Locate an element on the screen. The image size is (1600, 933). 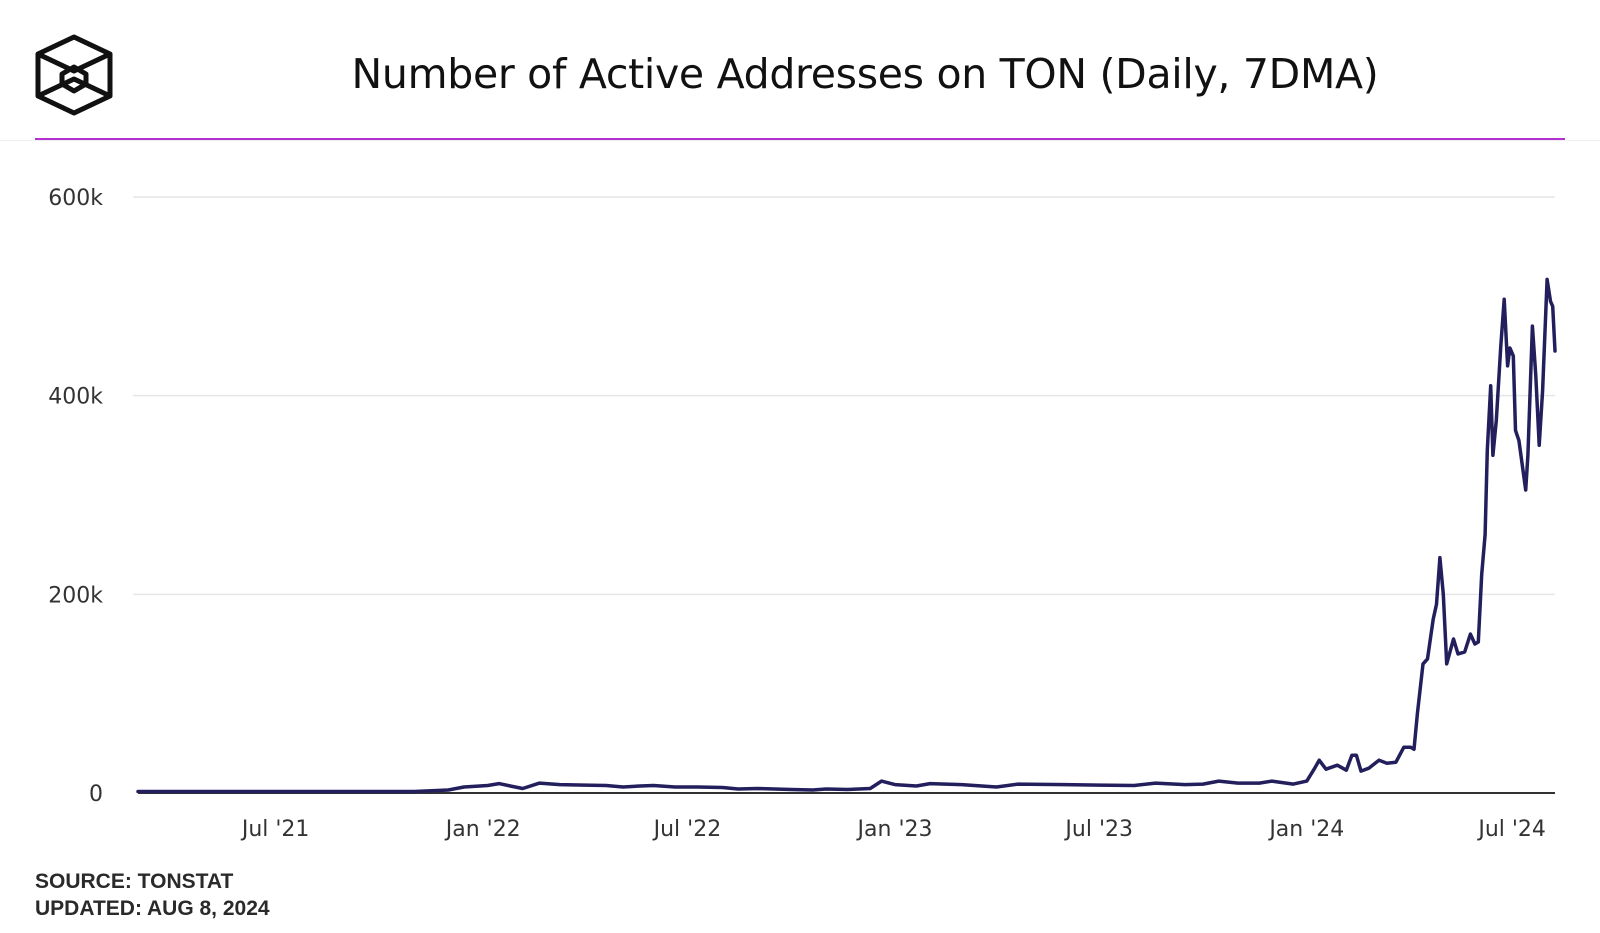
chart-footer: SOURCE: TONSTAT UPDATED: AUG 8, 2024 is located at coordinates (152, 895).